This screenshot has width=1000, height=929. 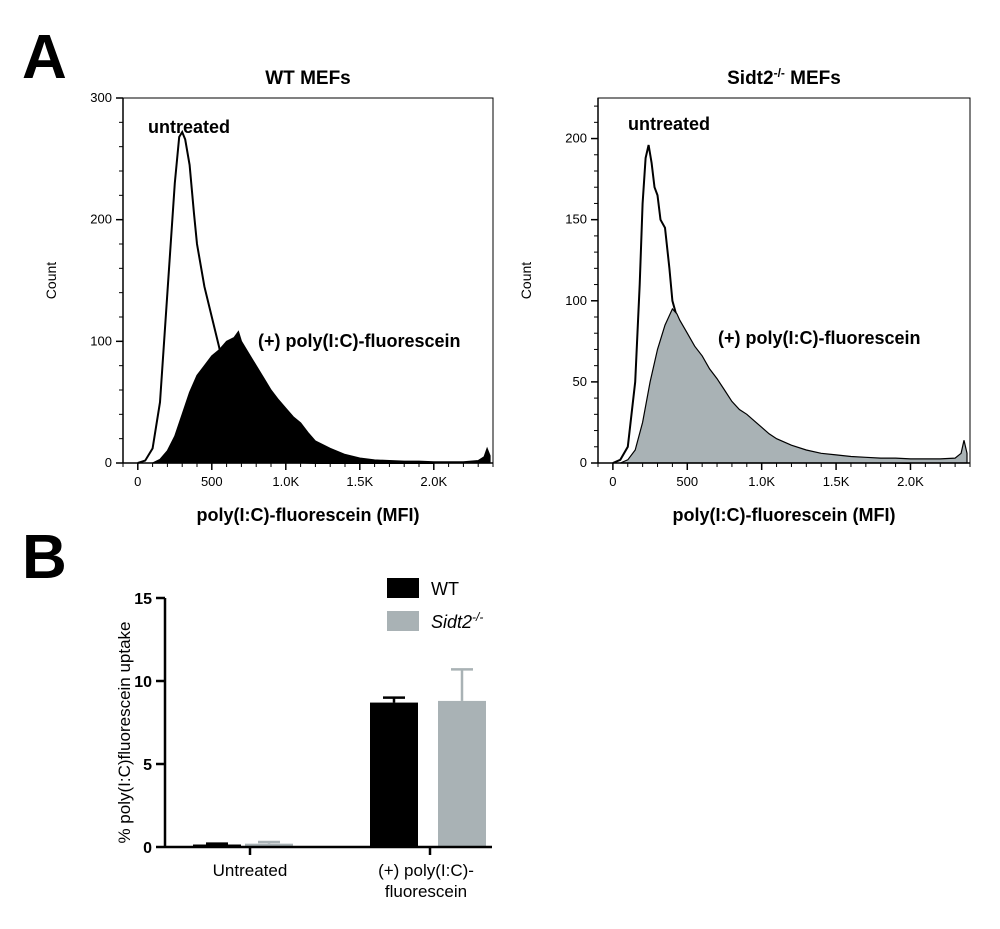 I want to click on category-label: fluorescein, so click(x=426, y=891).